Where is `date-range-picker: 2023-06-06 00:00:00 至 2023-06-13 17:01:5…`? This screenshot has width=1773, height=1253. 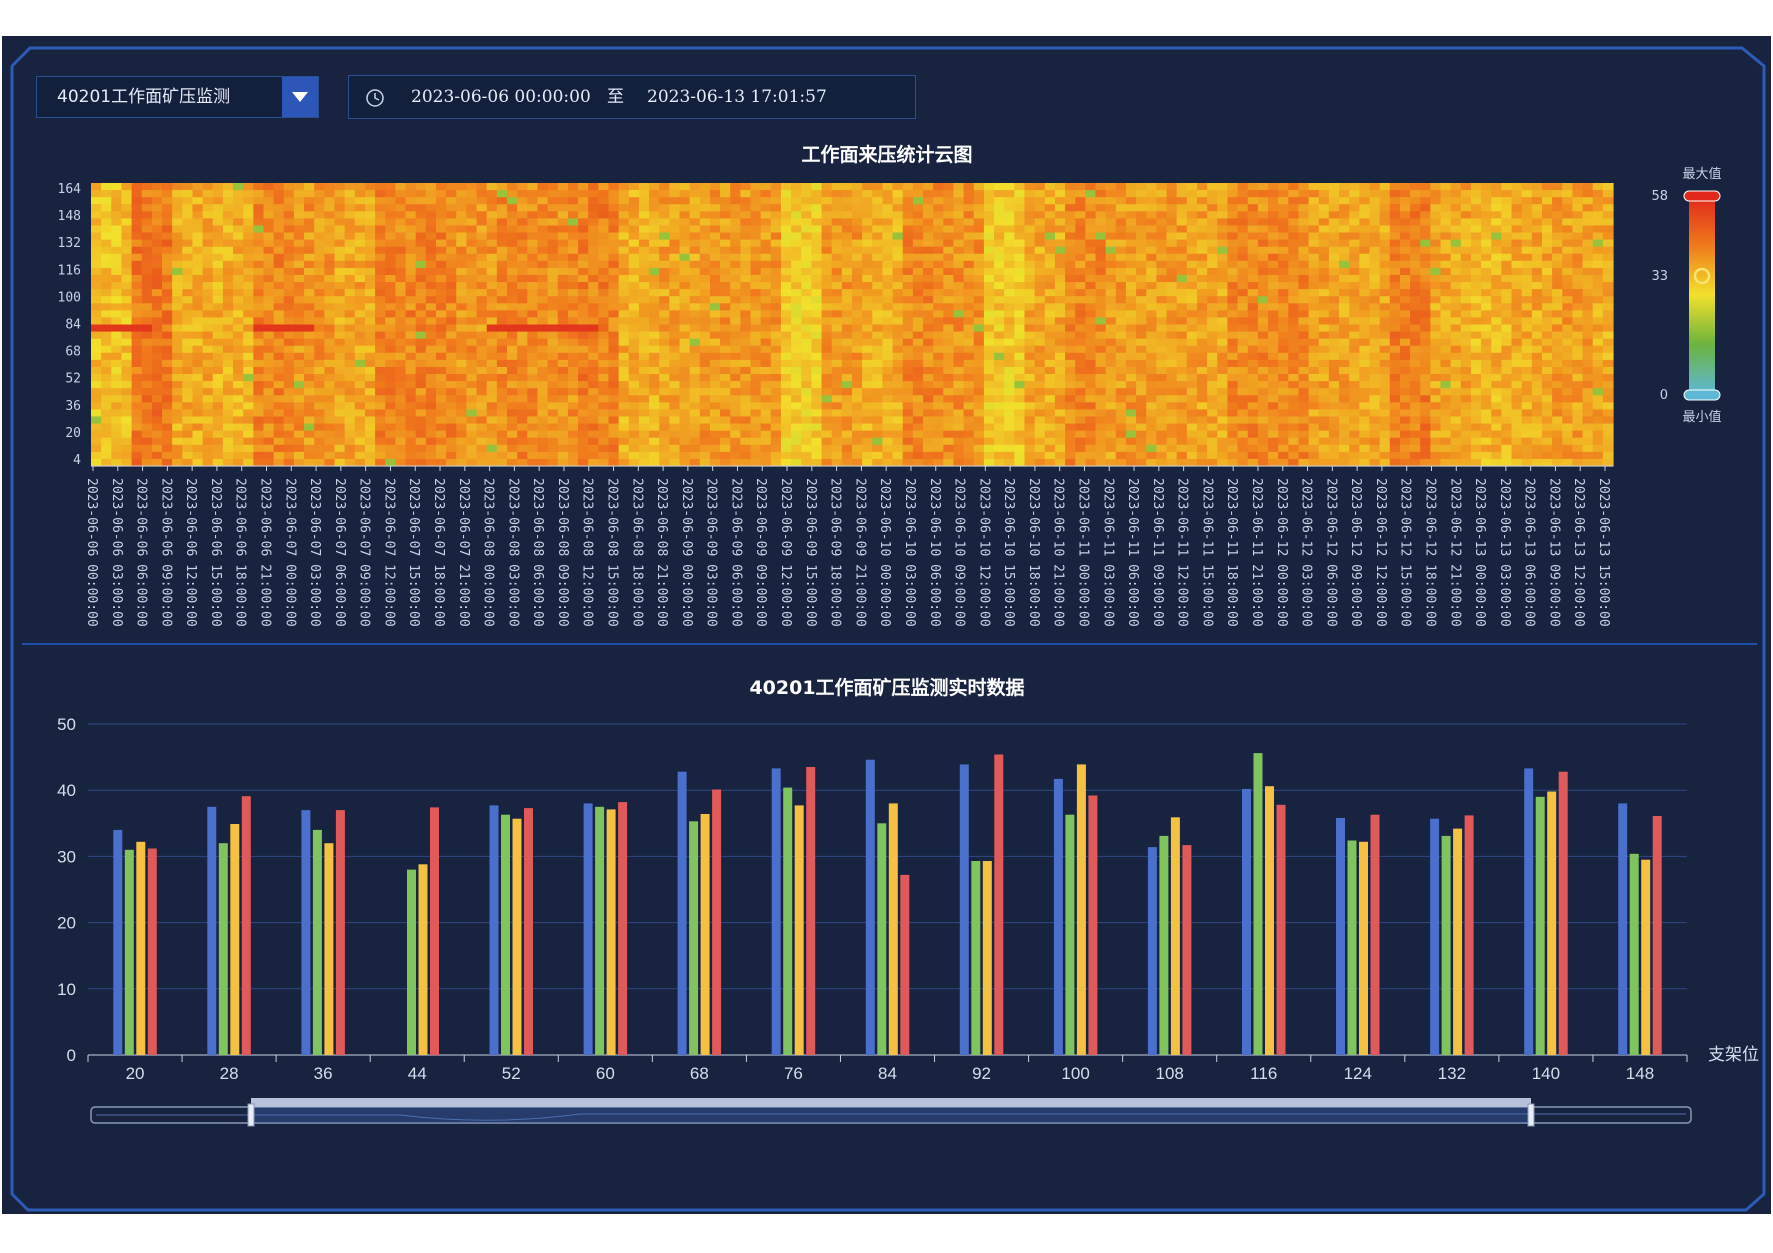 date-range-picker: 2023-06-06 00:00:00 至 2023-06-13 17:01:5… is located at coordinates (632, 97).